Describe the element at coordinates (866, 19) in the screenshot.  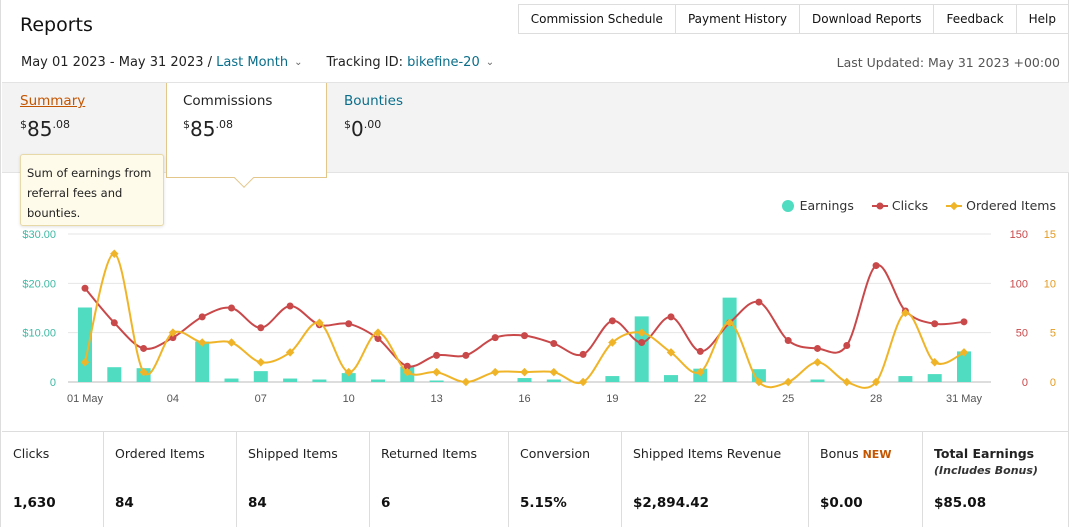
I see `download-reports-link: Download Reports` at that location.